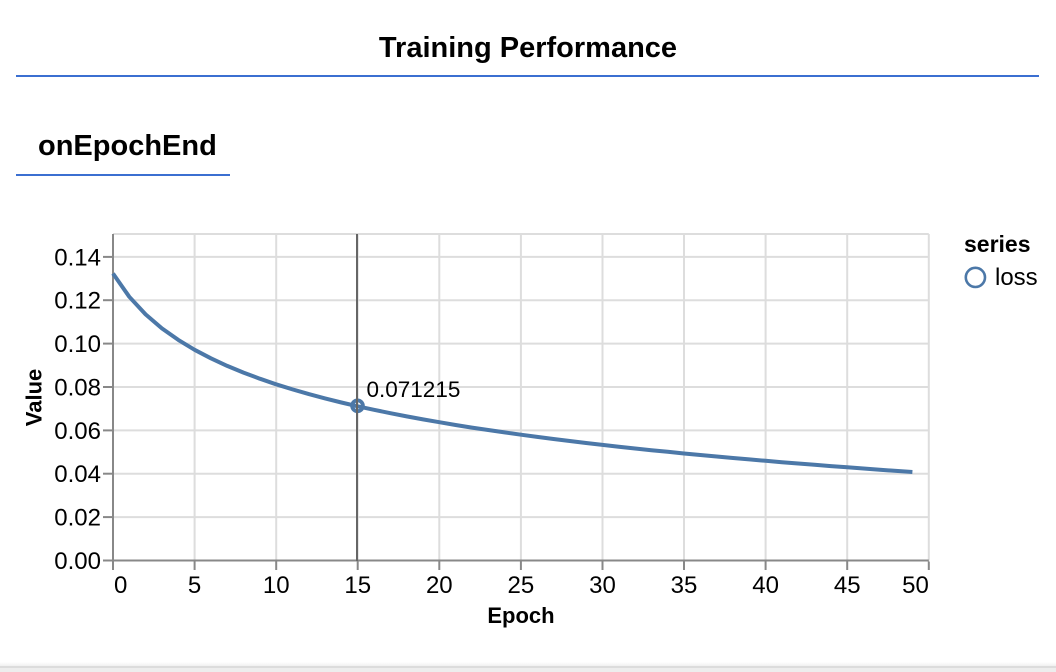 The image size is (1056, 672). Describe the element at coordinates (1016, 277) in the screenshot. I see `svg-text: loss` at that location.